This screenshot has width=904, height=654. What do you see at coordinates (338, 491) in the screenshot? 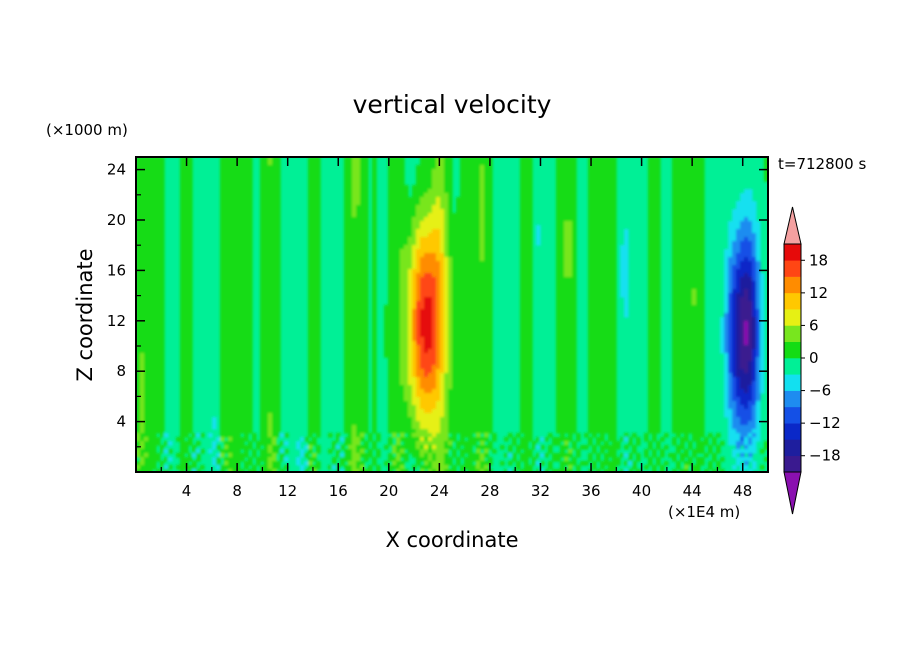
I see `x-tick-label: 16` at bounding box center [338, 491].